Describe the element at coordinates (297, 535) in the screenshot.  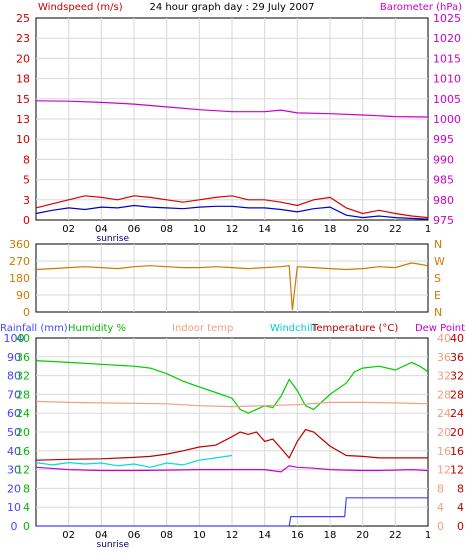
I see `temp-x-tick: 16` at that location.